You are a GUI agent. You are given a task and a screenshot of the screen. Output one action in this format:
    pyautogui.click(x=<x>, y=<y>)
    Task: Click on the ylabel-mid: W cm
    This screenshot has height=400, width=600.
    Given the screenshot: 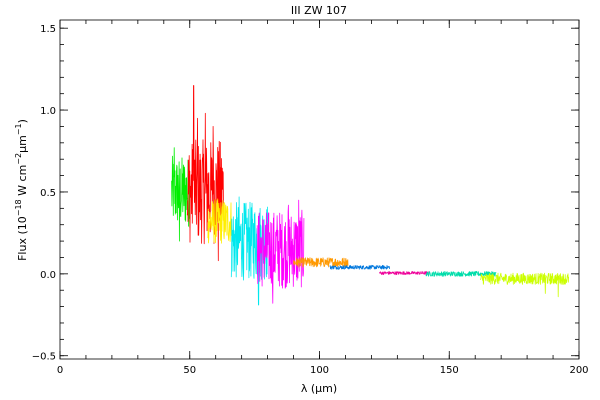 What is the action you would take?
    pyautogui.click(x=22, y=182)
    